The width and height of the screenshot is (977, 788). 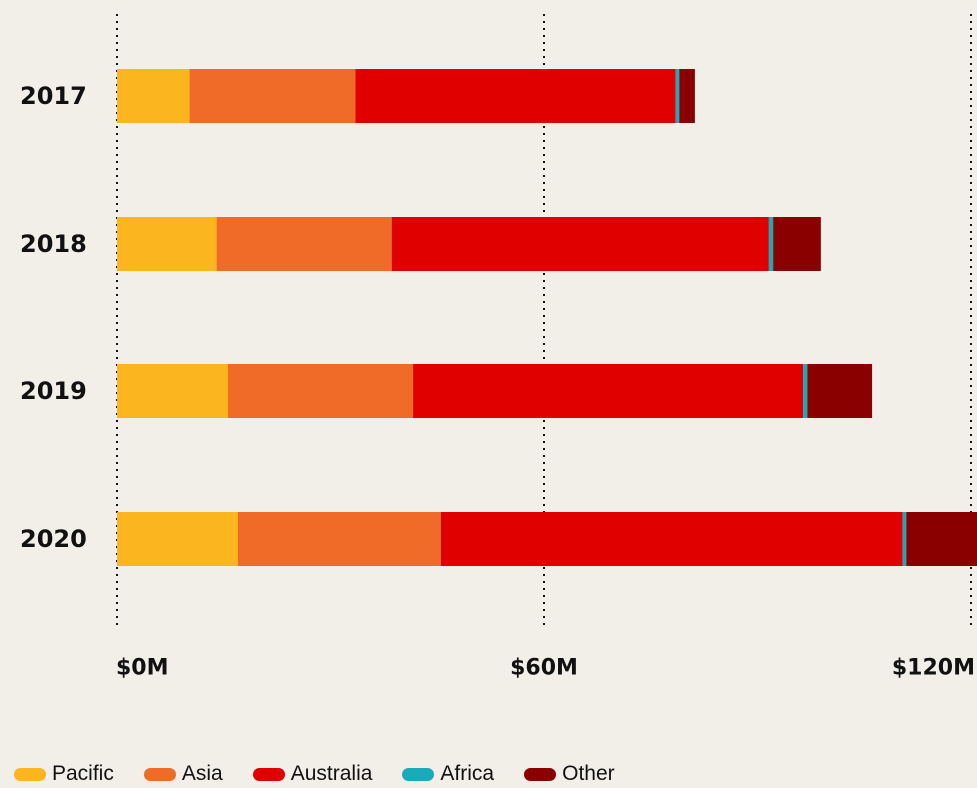 What do you see at coordinates (771, 244) in the screenshot?
I see `bar-2018-africa` at bounding box center [771, 244].